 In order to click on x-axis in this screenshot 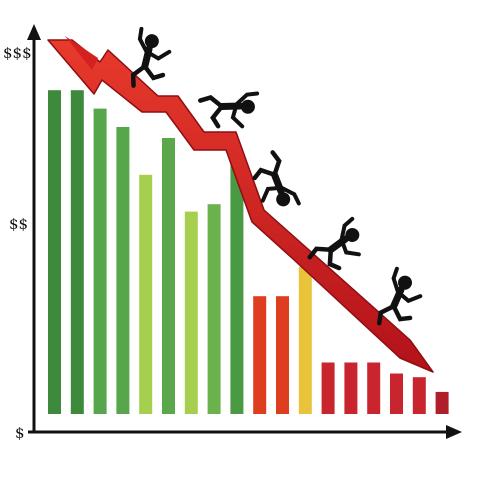, I will do `click(245, 432)`.